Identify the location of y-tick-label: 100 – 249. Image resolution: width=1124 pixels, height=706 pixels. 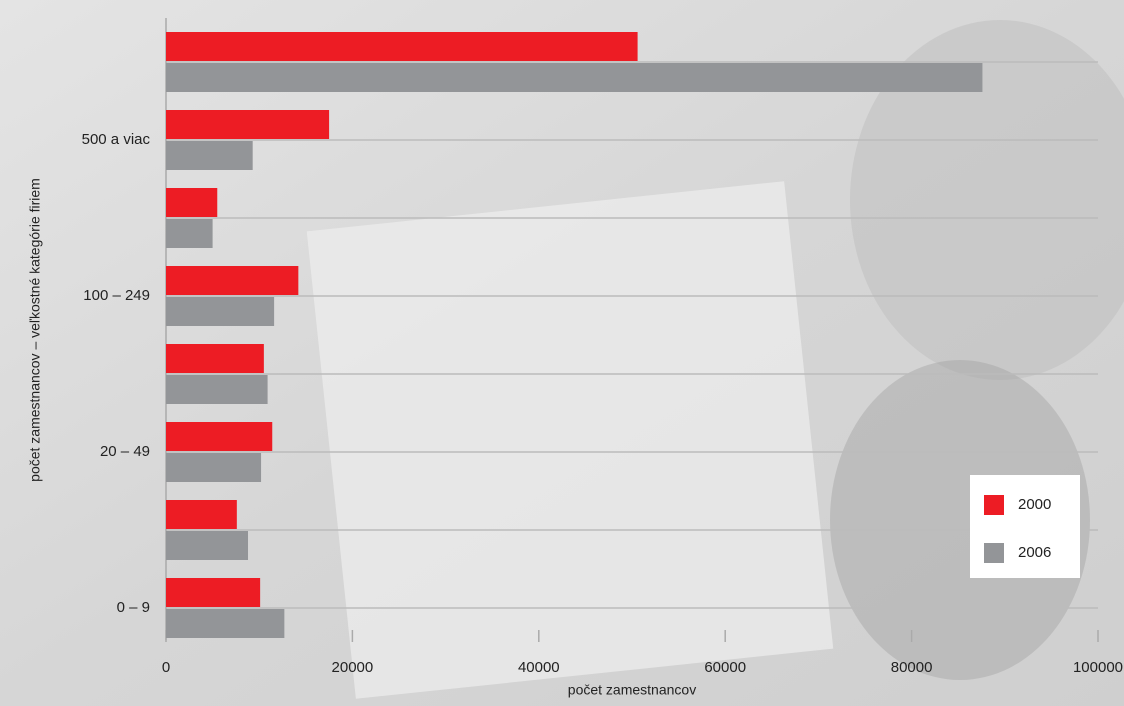
(116, 295).